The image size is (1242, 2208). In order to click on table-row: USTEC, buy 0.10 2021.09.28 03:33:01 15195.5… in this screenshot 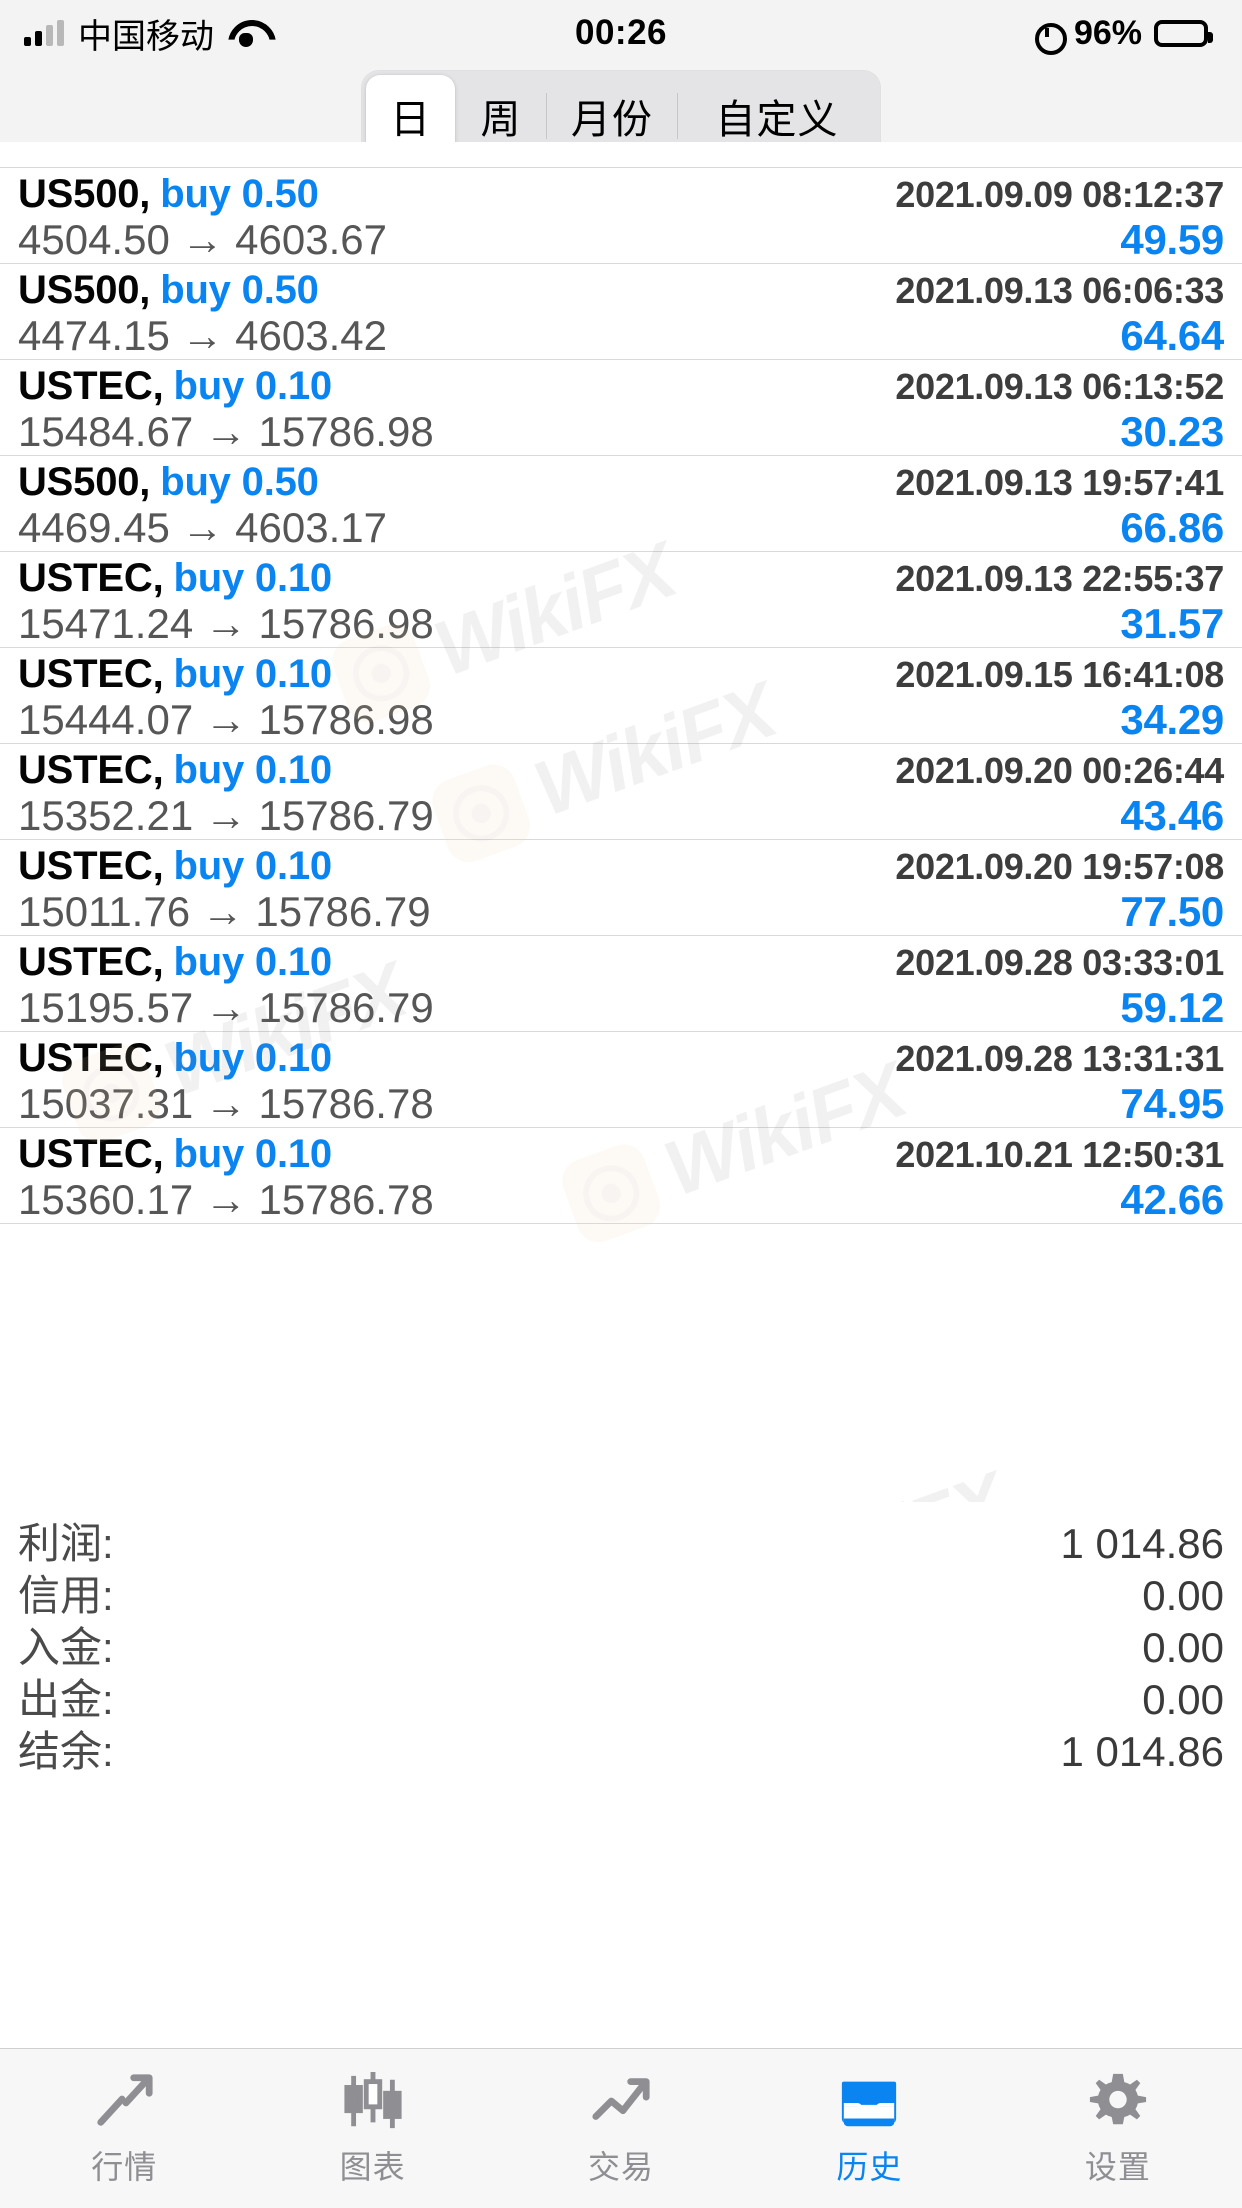, I will do `click(621, 984)`.